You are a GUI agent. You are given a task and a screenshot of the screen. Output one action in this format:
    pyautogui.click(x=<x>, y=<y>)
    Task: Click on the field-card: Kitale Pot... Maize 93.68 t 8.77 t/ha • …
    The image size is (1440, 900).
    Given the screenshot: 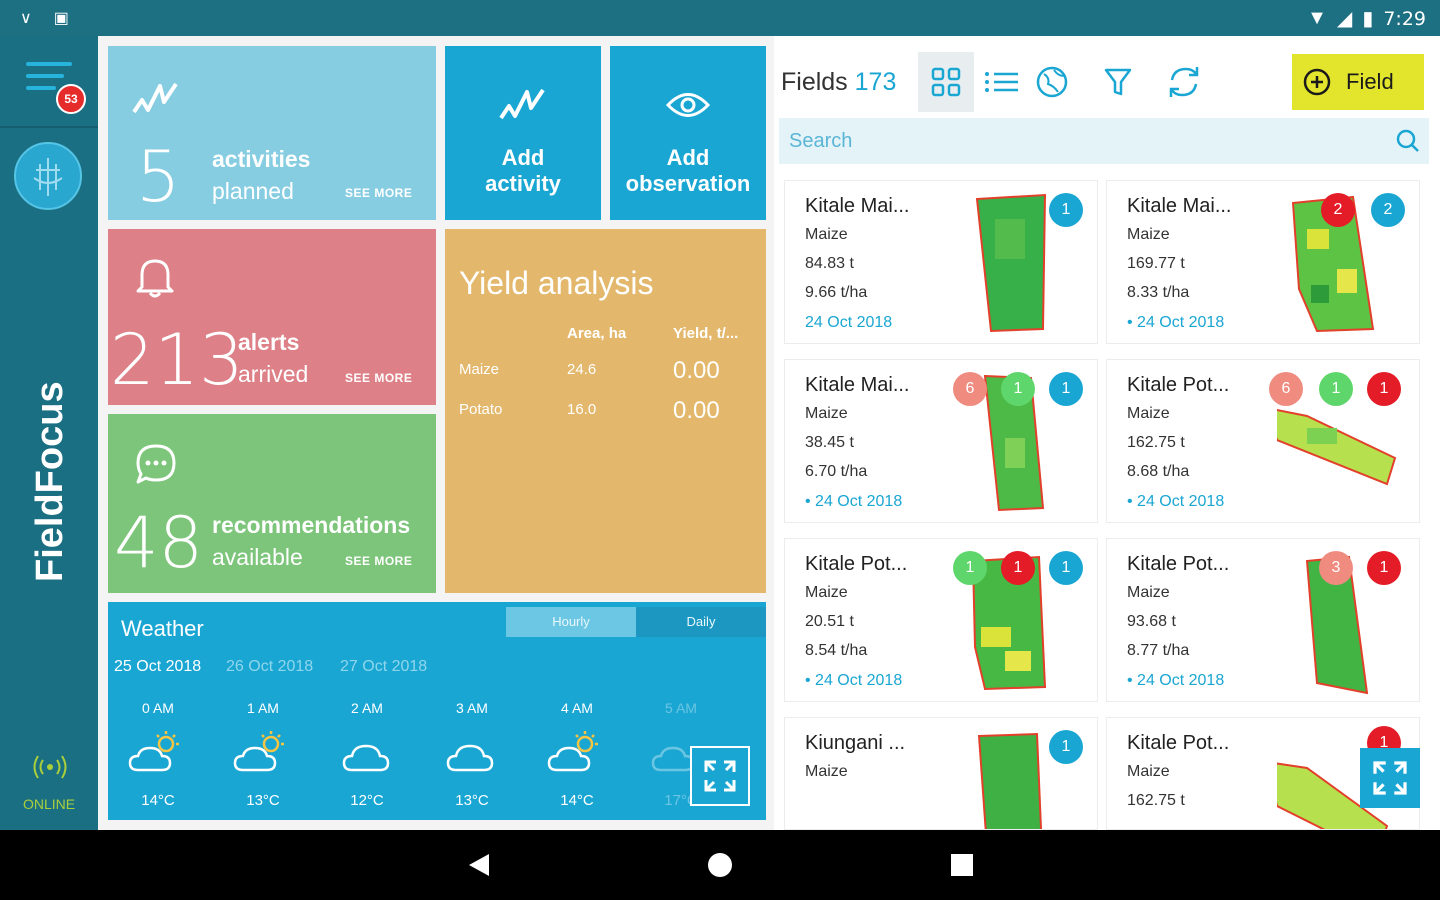 What is the action you would take?
    pyautogui.click(x=1263, y=620)
    